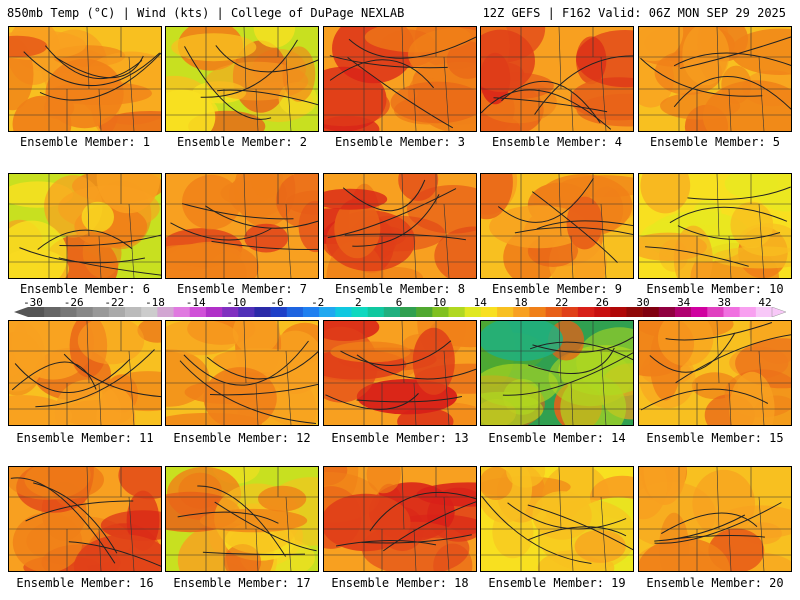 The image size is (800, 600). Describe the element at coordinates (73, 302) in the screenshot. I see `colorbar-tick-label: -26` at that location.